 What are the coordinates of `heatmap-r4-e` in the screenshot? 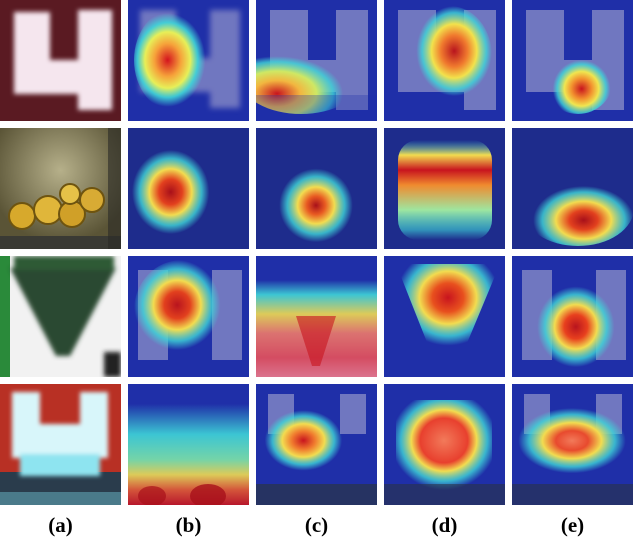 It's located at (572, 444).